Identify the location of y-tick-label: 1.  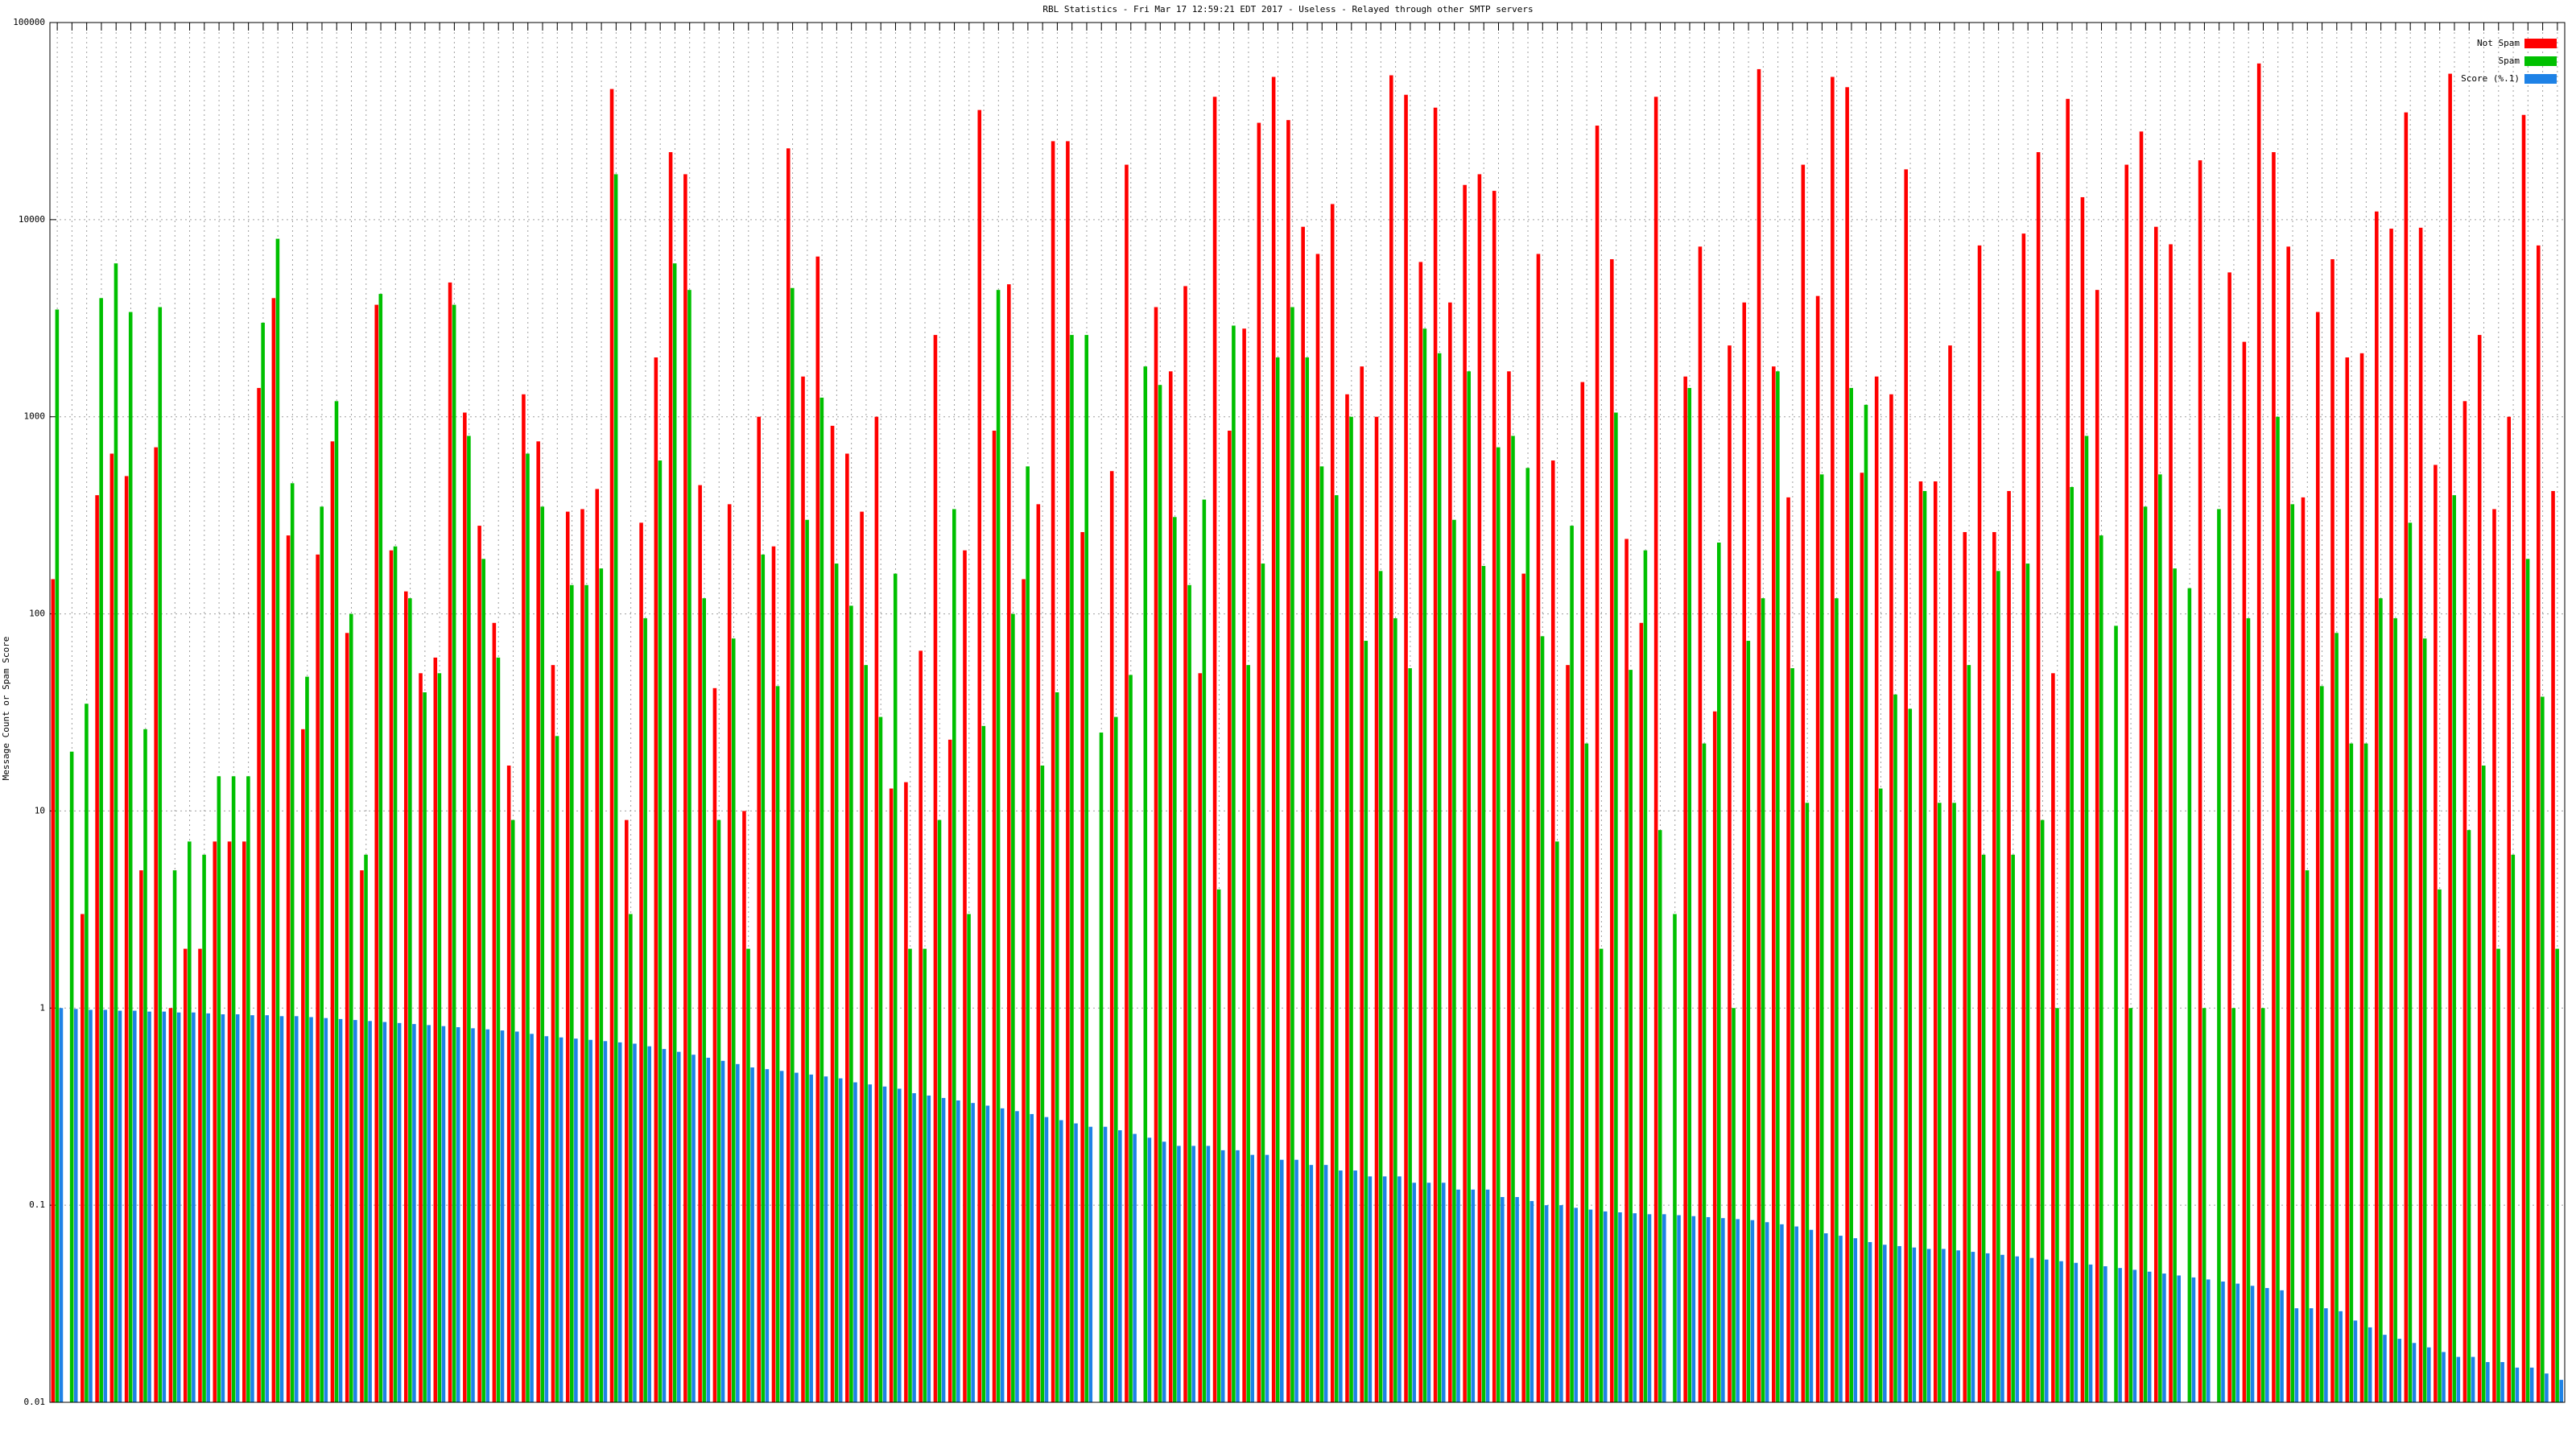
(42, 1007).